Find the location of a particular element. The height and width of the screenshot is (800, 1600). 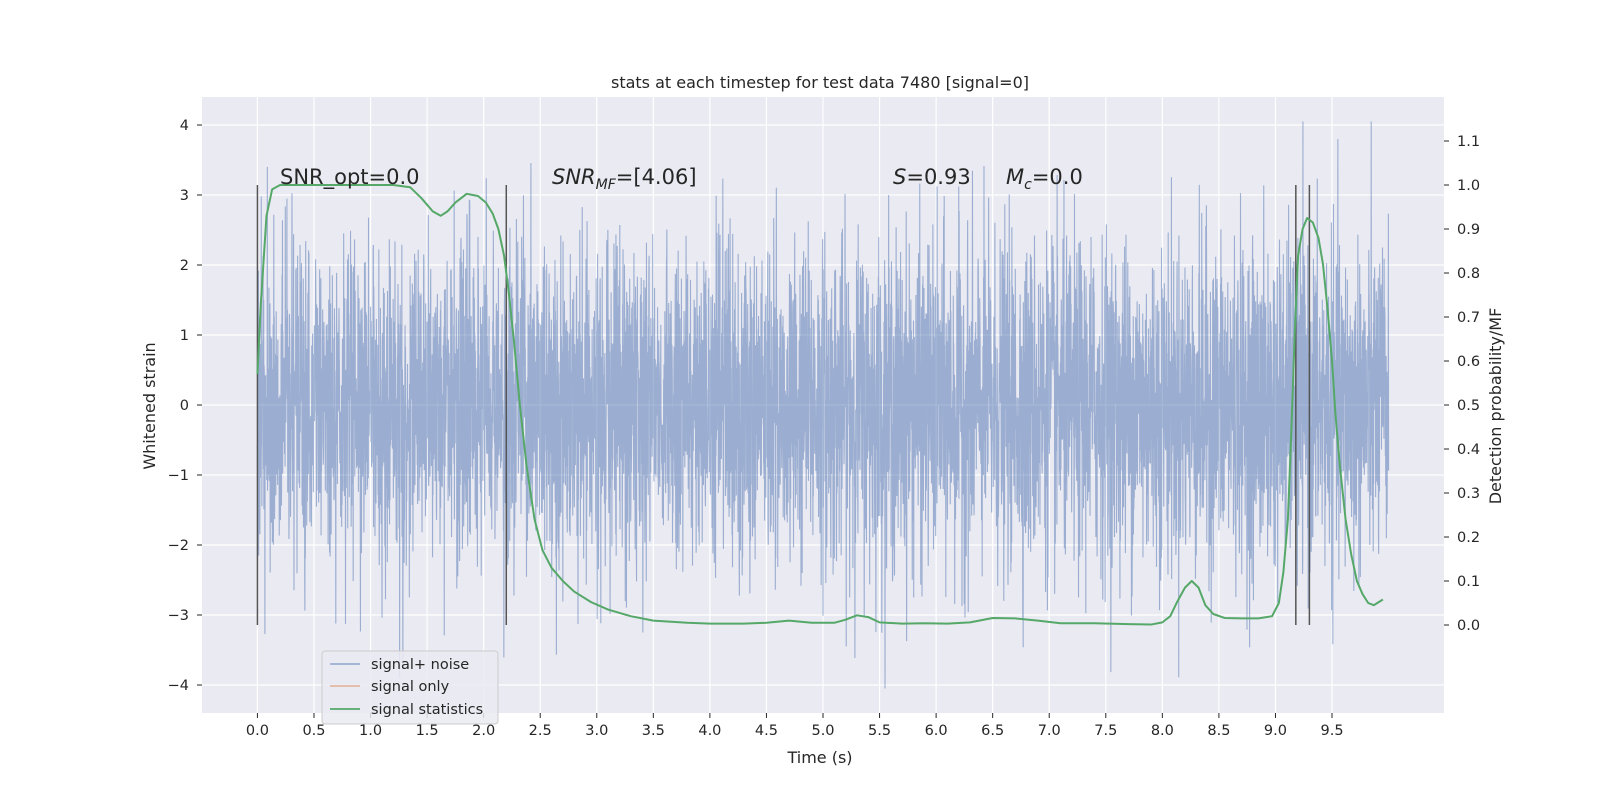

y-axis-label: Whitened strain is located at coordinates (149, 405).